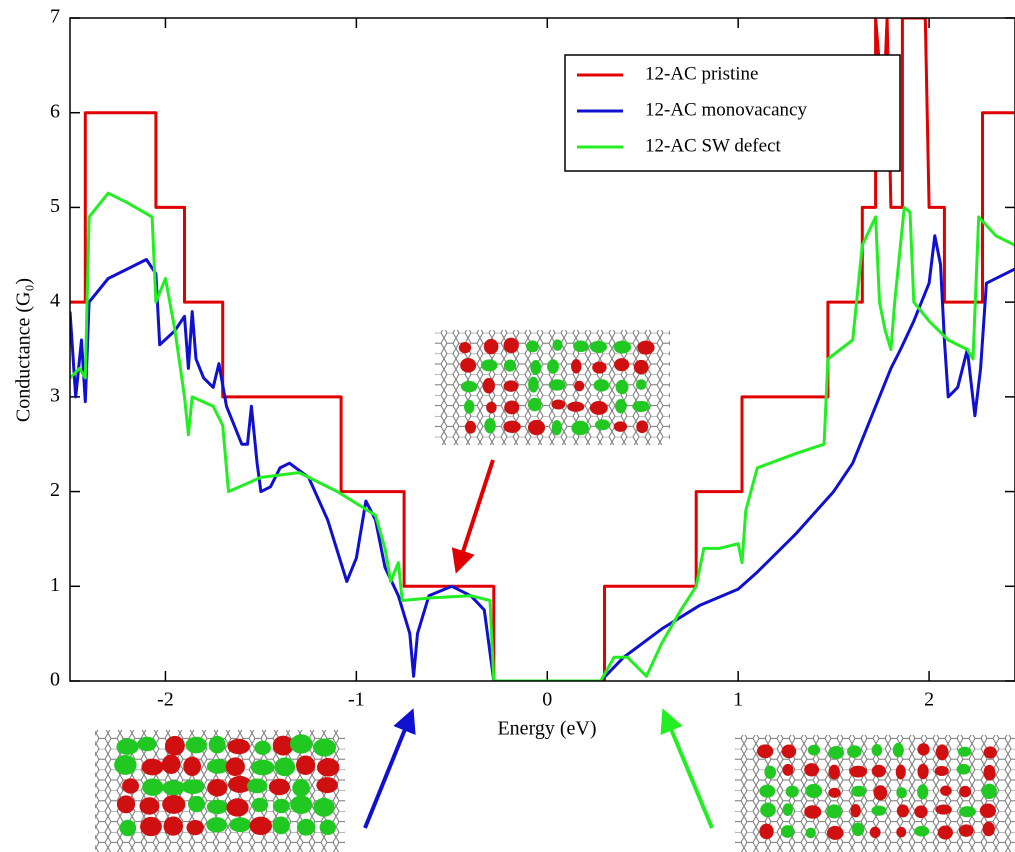 The width and height of the screenshot is (1015, 852). What do you see at coordinates (726, 109) in the screenshot?
I see `legend-label: 12-AC monovacancy` at bounding box center [726, 109].